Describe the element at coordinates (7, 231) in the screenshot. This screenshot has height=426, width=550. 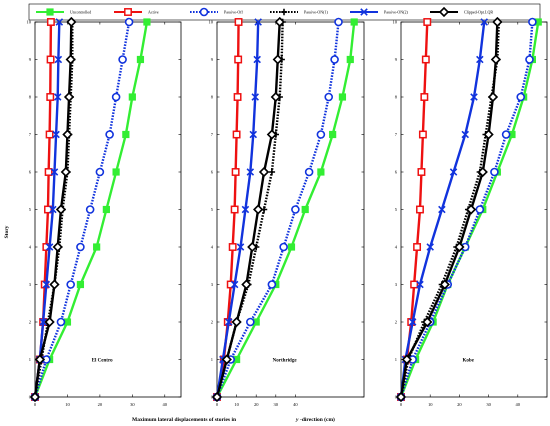
I see `y-axis-label: Story` at that location.